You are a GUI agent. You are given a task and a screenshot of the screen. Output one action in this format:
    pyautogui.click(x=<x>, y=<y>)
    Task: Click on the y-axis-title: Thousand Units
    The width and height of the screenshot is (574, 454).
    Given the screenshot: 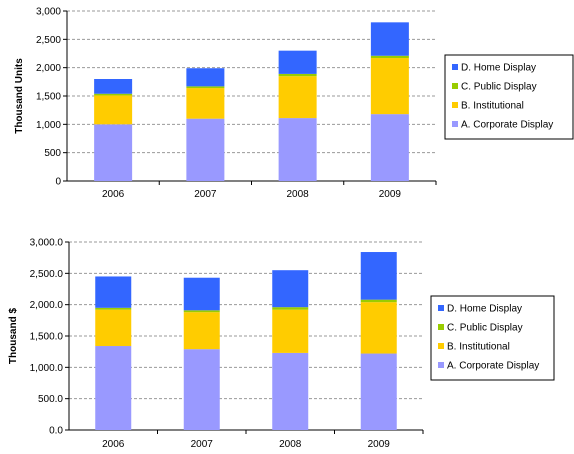 What is the action you would take?
    pyautogui.click(x=19, y=96)
    